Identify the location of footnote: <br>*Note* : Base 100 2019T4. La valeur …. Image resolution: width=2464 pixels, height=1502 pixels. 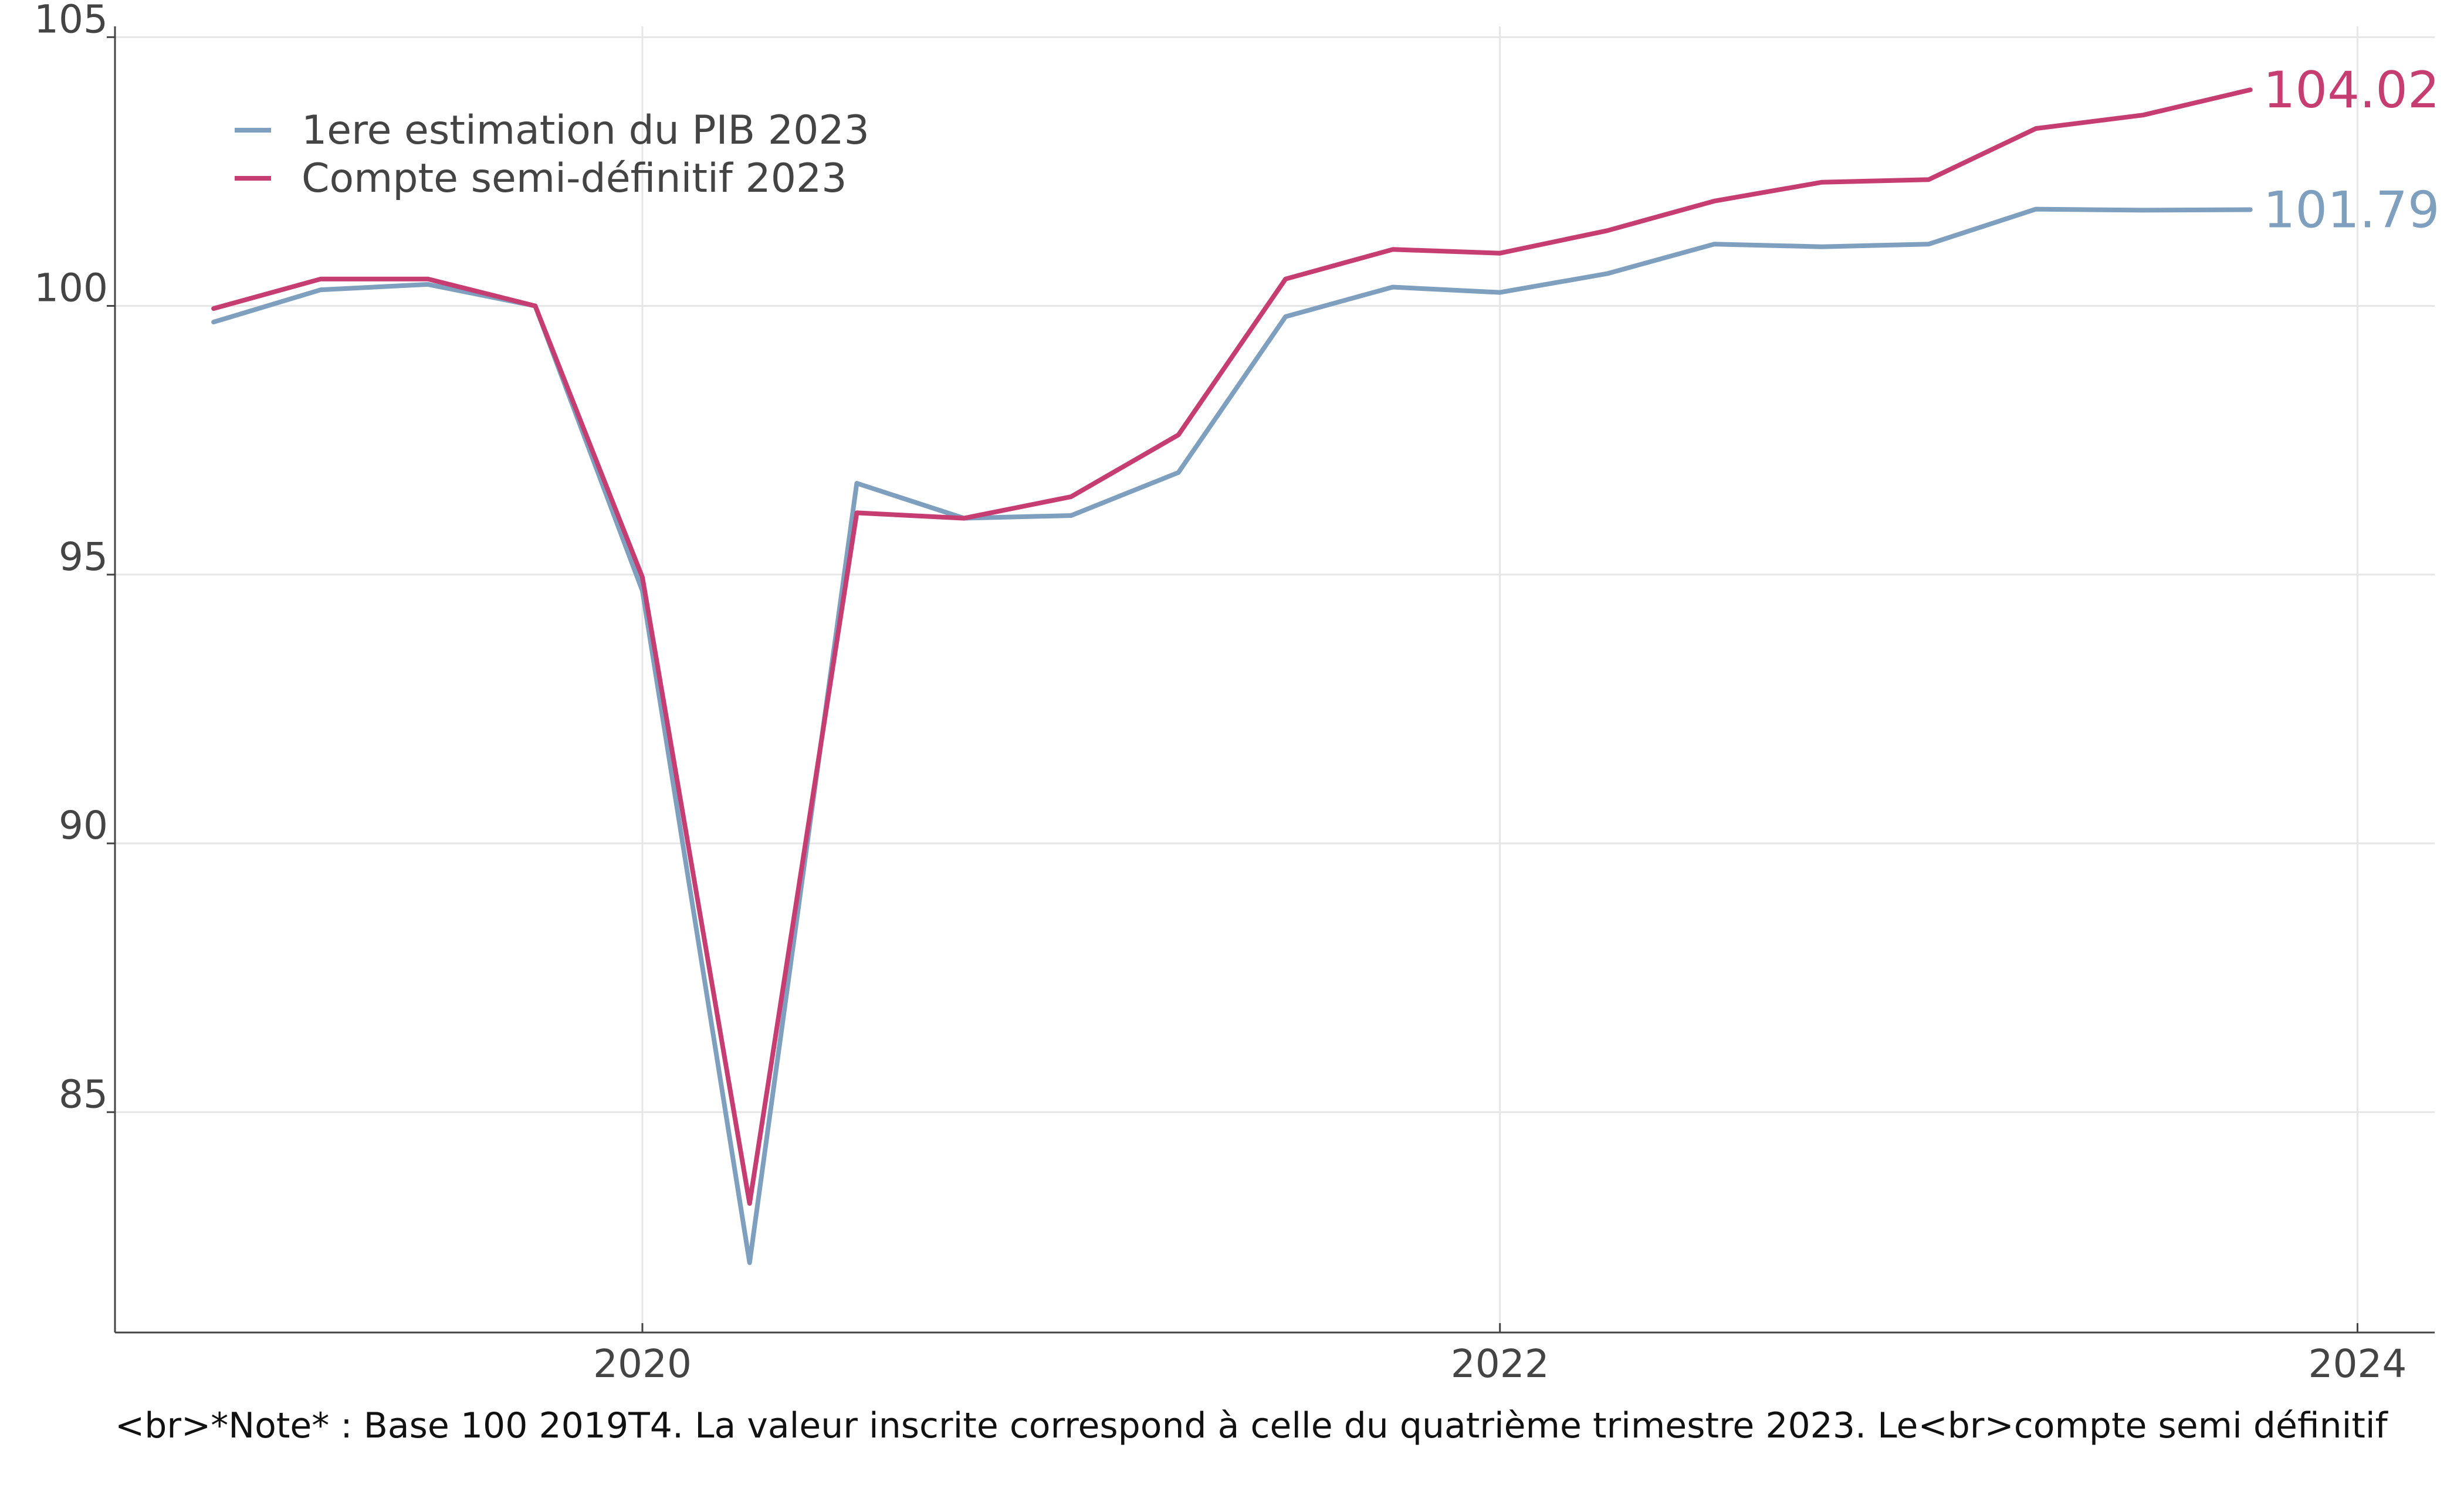
(1251, 1426).